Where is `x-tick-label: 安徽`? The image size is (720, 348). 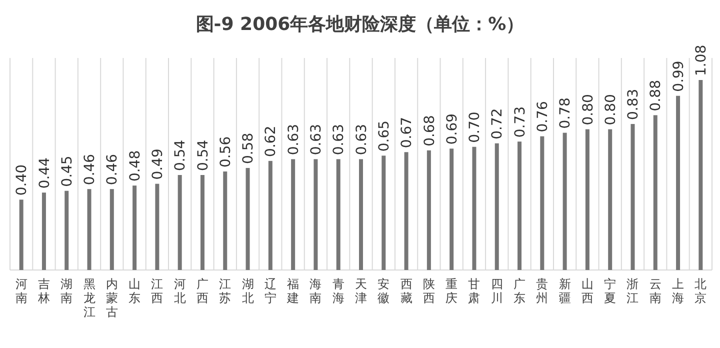
x-tick-label: 安徽 is located at coordinates (384, 291).